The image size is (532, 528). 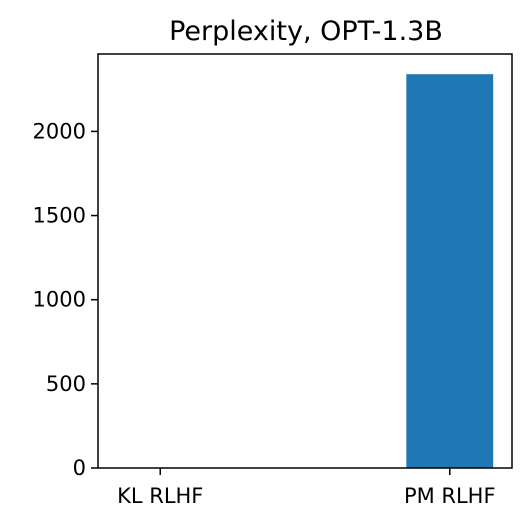 I want to click on y-tick-label: 2000, so click(x=59, y=131).